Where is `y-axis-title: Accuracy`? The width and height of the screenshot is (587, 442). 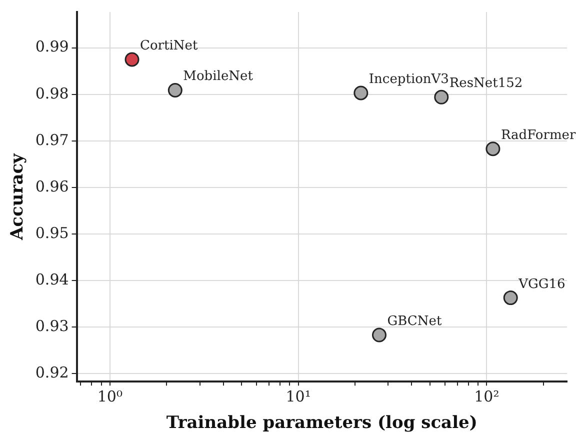 y-axis-title: Accuracy is located at coordinates (18, 197).